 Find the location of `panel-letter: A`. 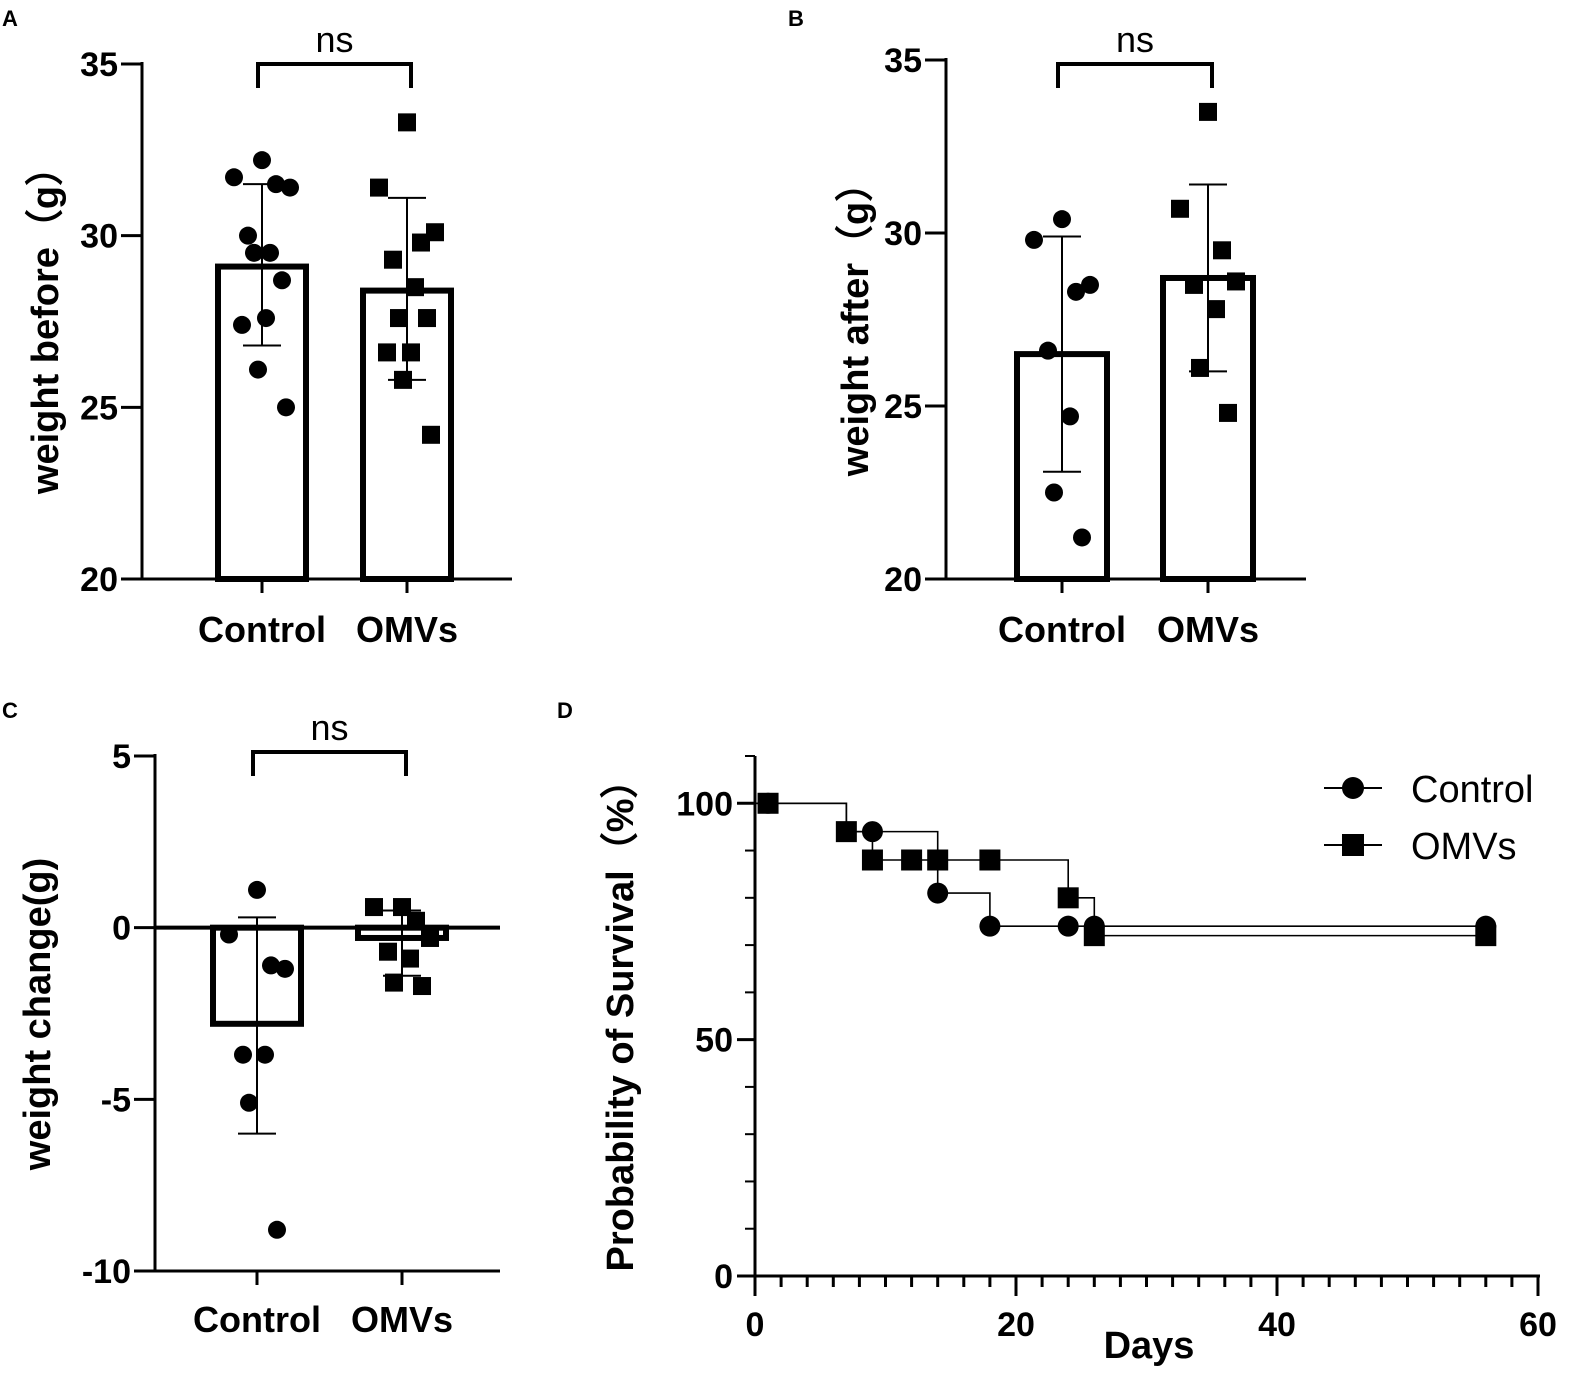

panel-letter: A is located at coordinates (10, 18).